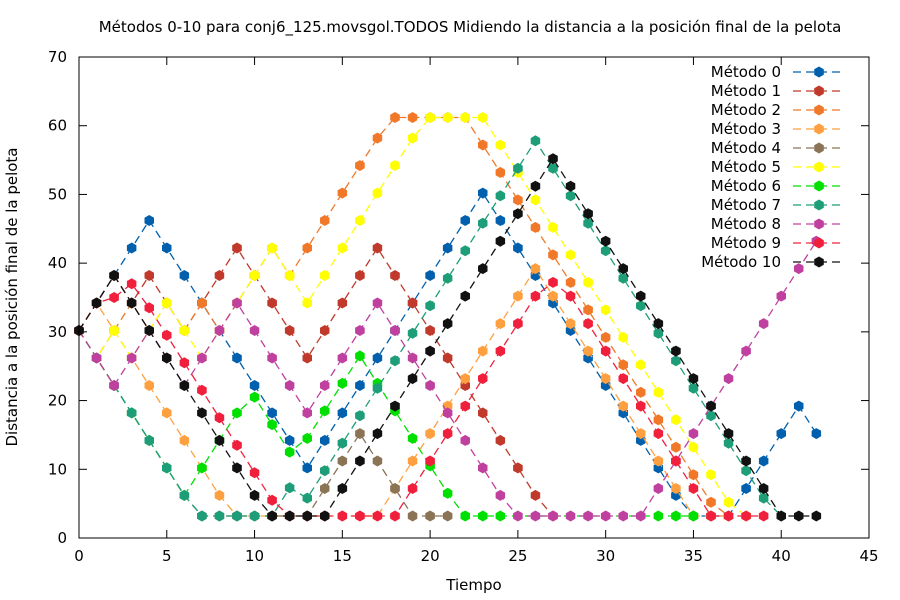  What do you see at coordinates (57, 332) in the screenshot?
I see `y-tick-label: 30` at bounding box center [57, 332].